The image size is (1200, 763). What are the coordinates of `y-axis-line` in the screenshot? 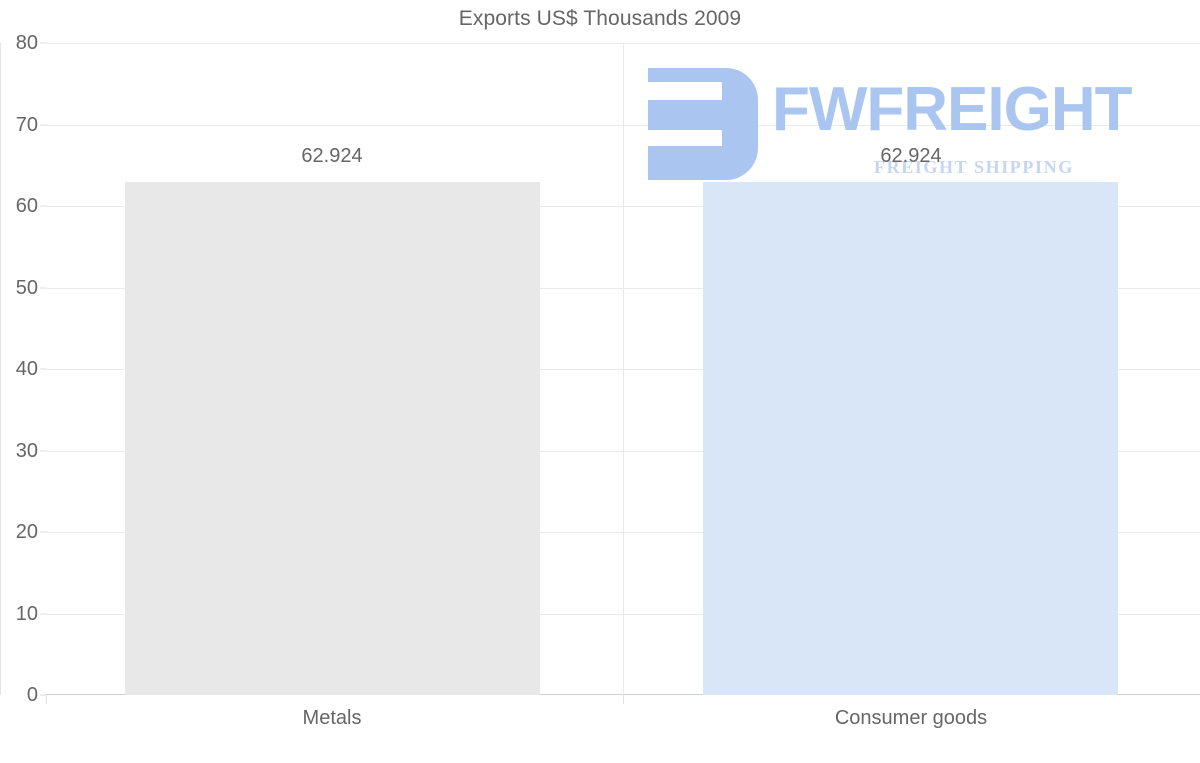 It's located at (0, 369).